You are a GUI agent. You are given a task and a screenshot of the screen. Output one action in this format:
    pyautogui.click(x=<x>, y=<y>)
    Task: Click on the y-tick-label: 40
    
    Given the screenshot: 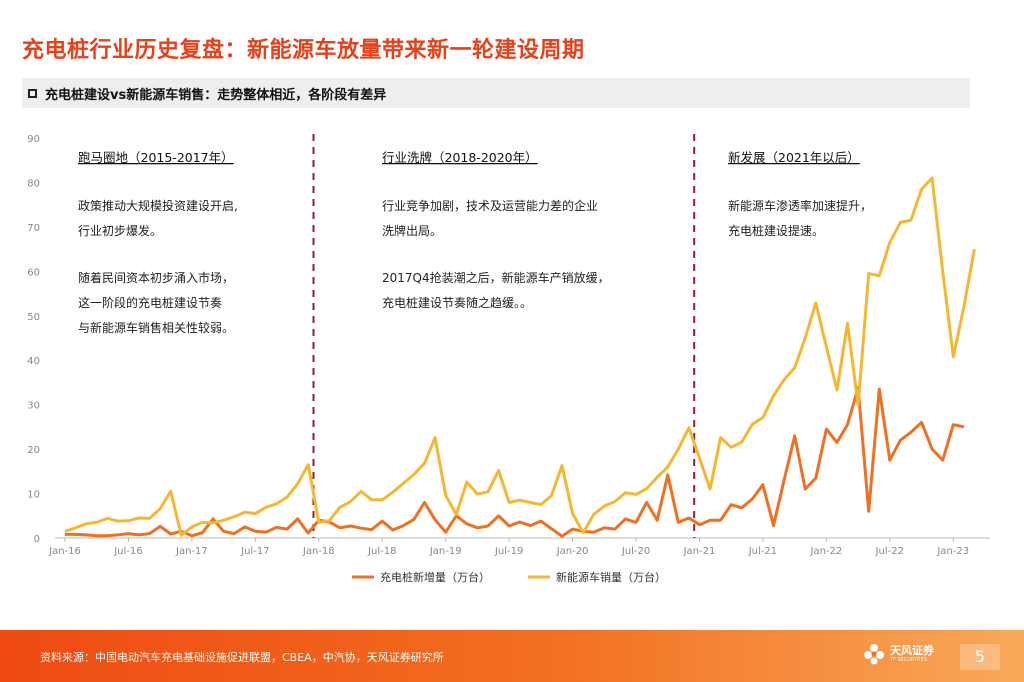 What is the action you would take?
    pyautogui.click(x=33, y=361)
    